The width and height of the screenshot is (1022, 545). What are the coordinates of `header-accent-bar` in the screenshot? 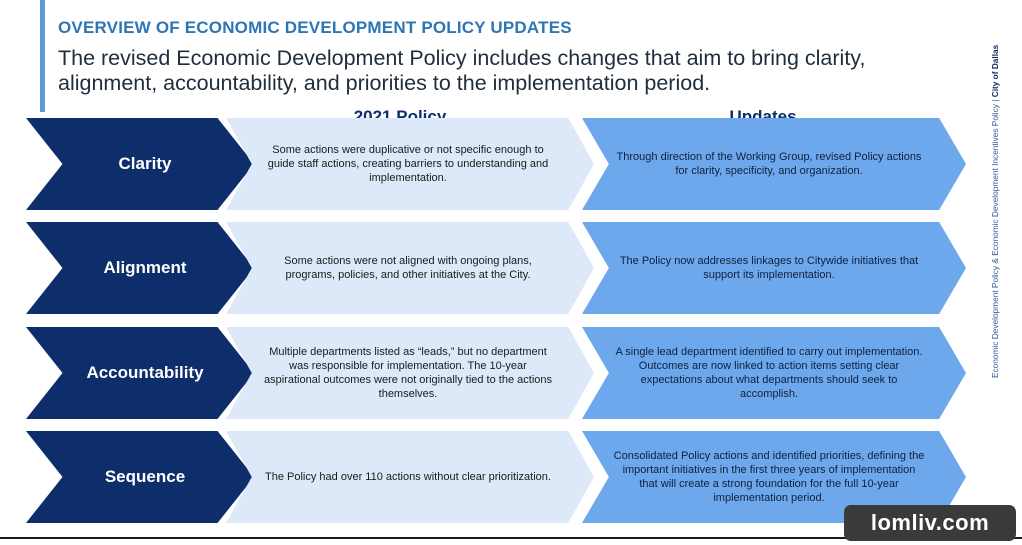 It's located at (42, 56).